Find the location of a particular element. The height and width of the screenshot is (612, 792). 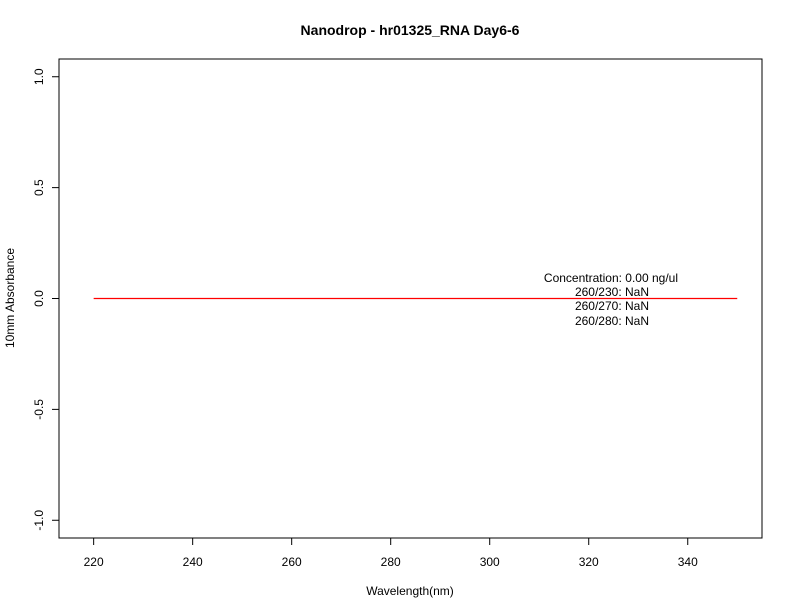

annotation-260-270: 260/270: NaN is located at coordinates (612, 306).